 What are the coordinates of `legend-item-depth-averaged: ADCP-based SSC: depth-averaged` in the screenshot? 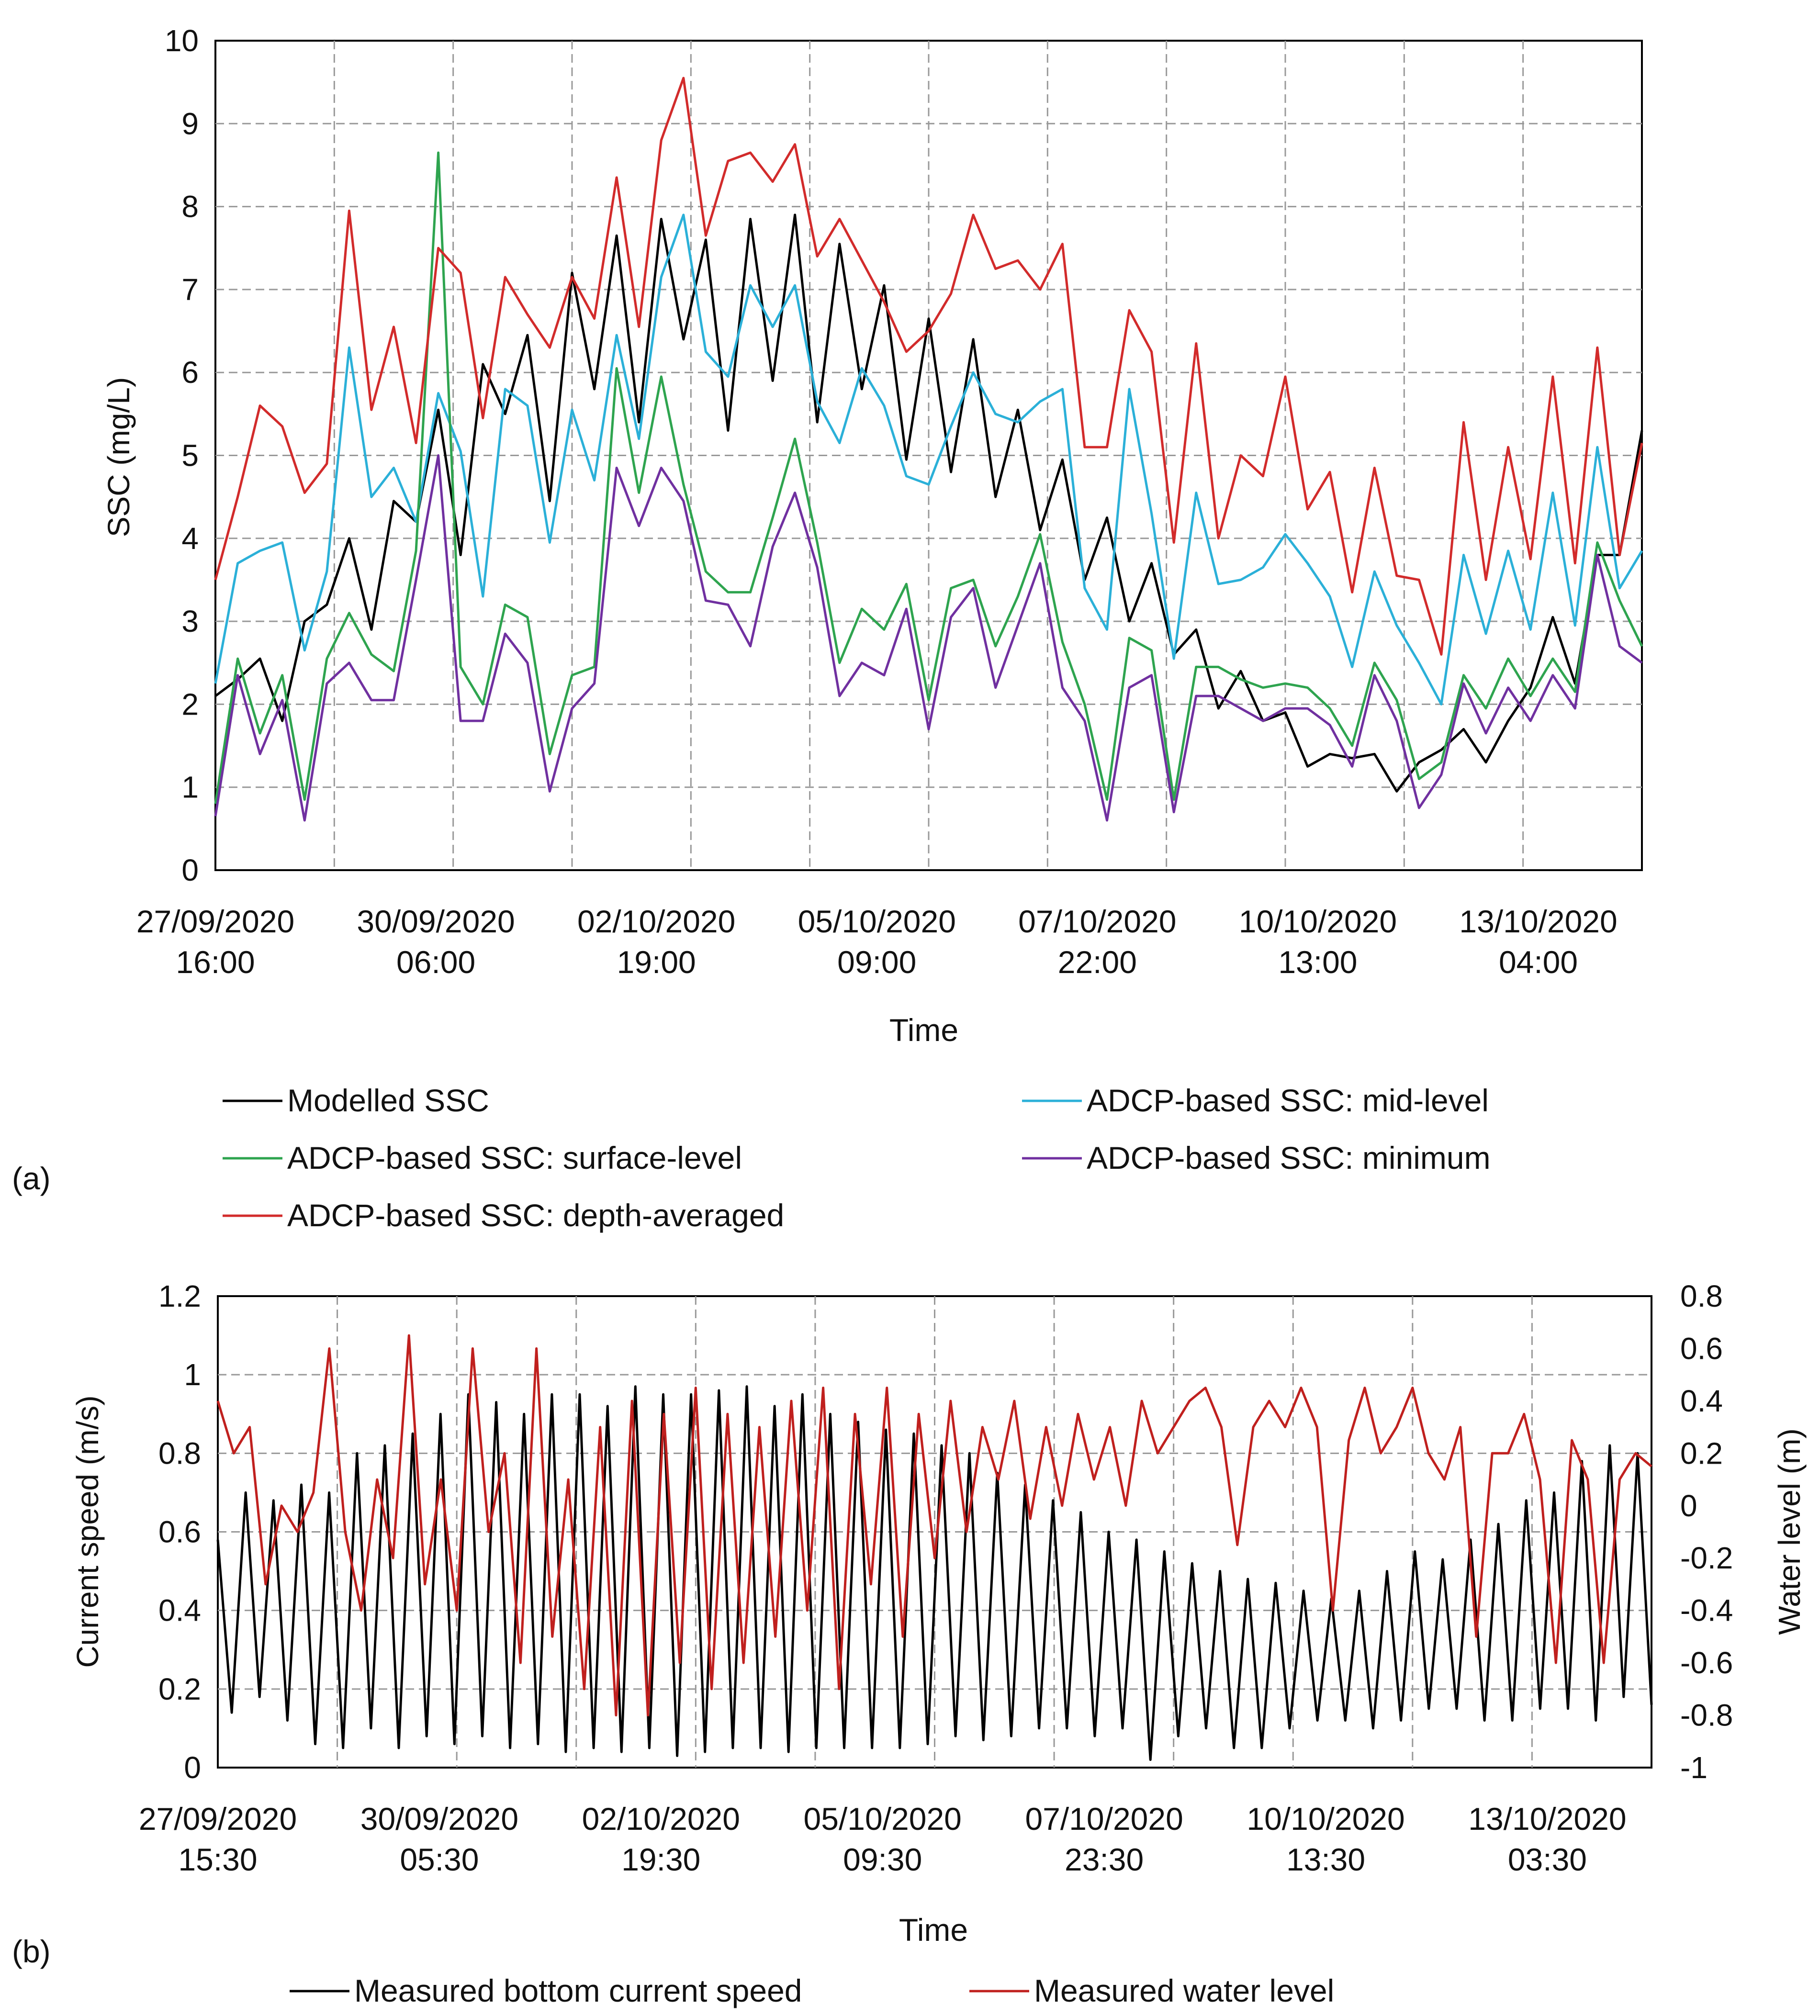 It's located at (504, 1215).